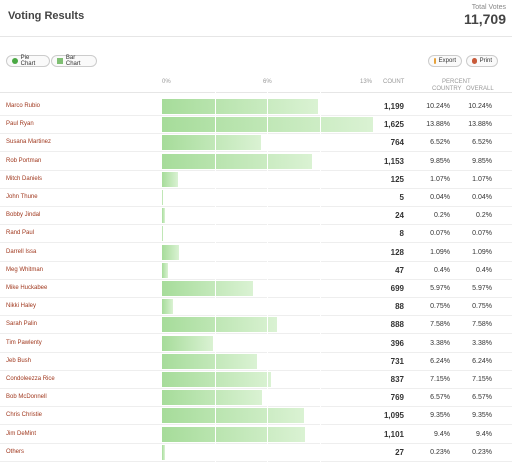 The image size is (512, 463). Describe the element at coordinates (482, 343) in the screenshot. I see `overall-percent: 3.38%` at that location.